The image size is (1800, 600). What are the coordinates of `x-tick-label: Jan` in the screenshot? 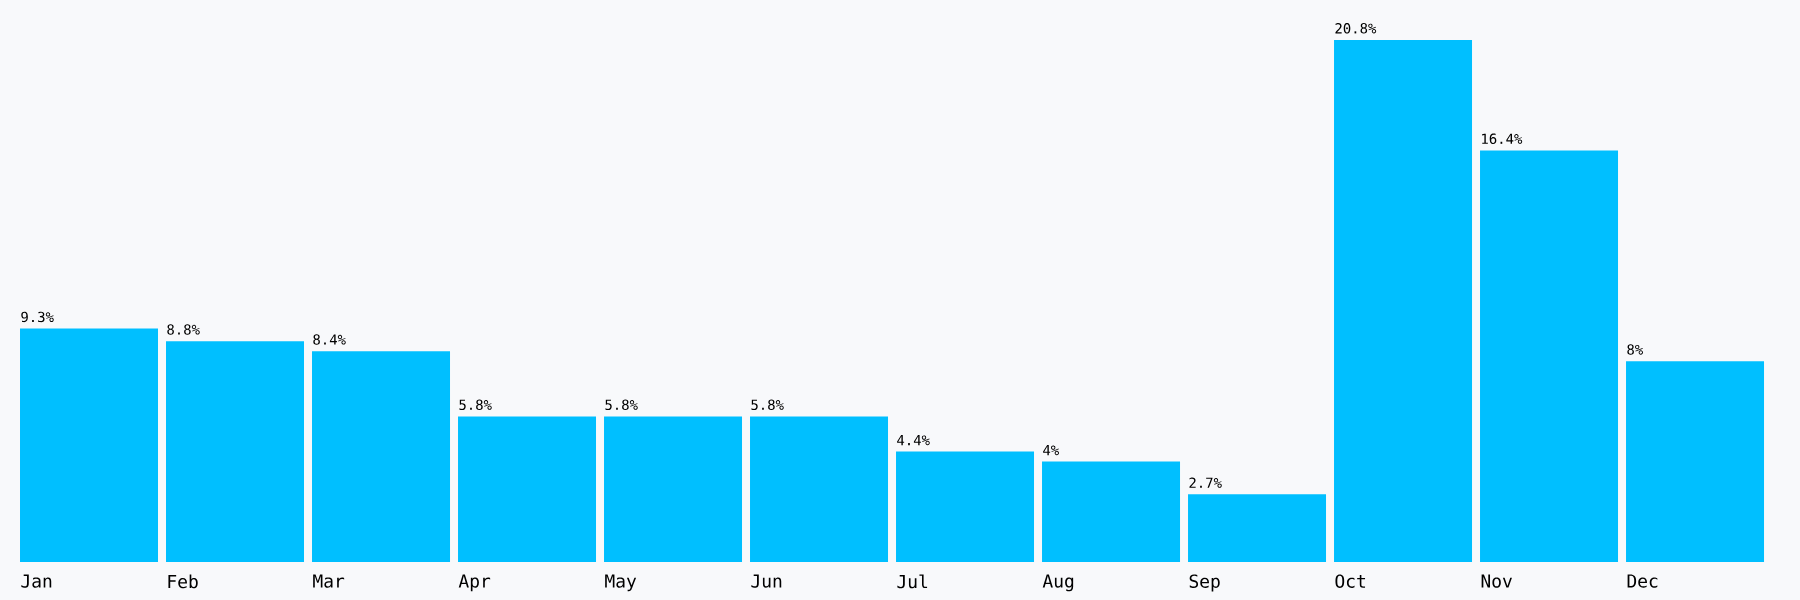 It's located at (36, 581).